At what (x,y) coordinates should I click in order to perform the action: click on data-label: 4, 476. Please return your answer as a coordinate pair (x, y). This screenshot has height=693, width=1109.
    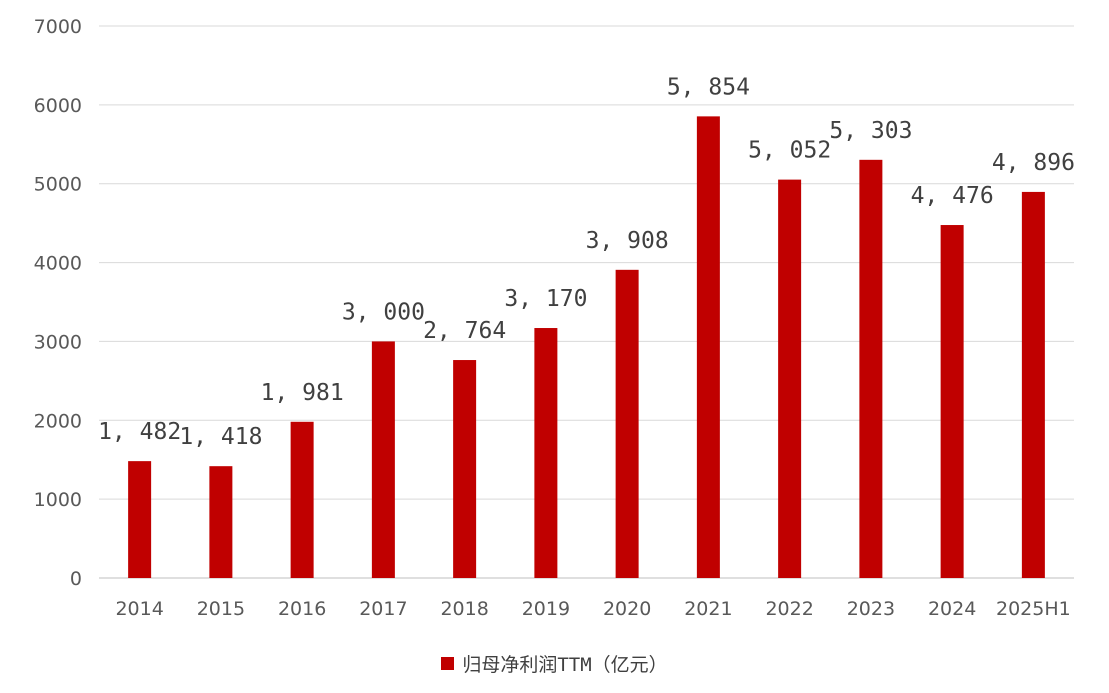
    Looking at the image, I should click on (952, 196).